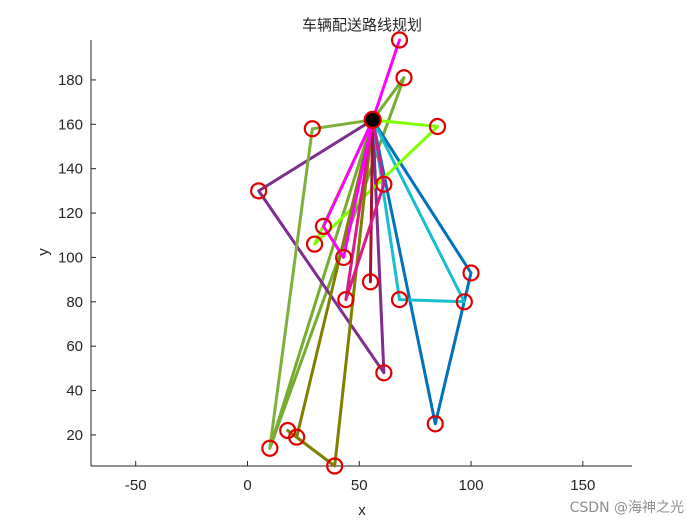  What do you see at coordinates (74, 302) in the screenshot?
I see `y-tick-label: 80` at bounding box center [74, 302].